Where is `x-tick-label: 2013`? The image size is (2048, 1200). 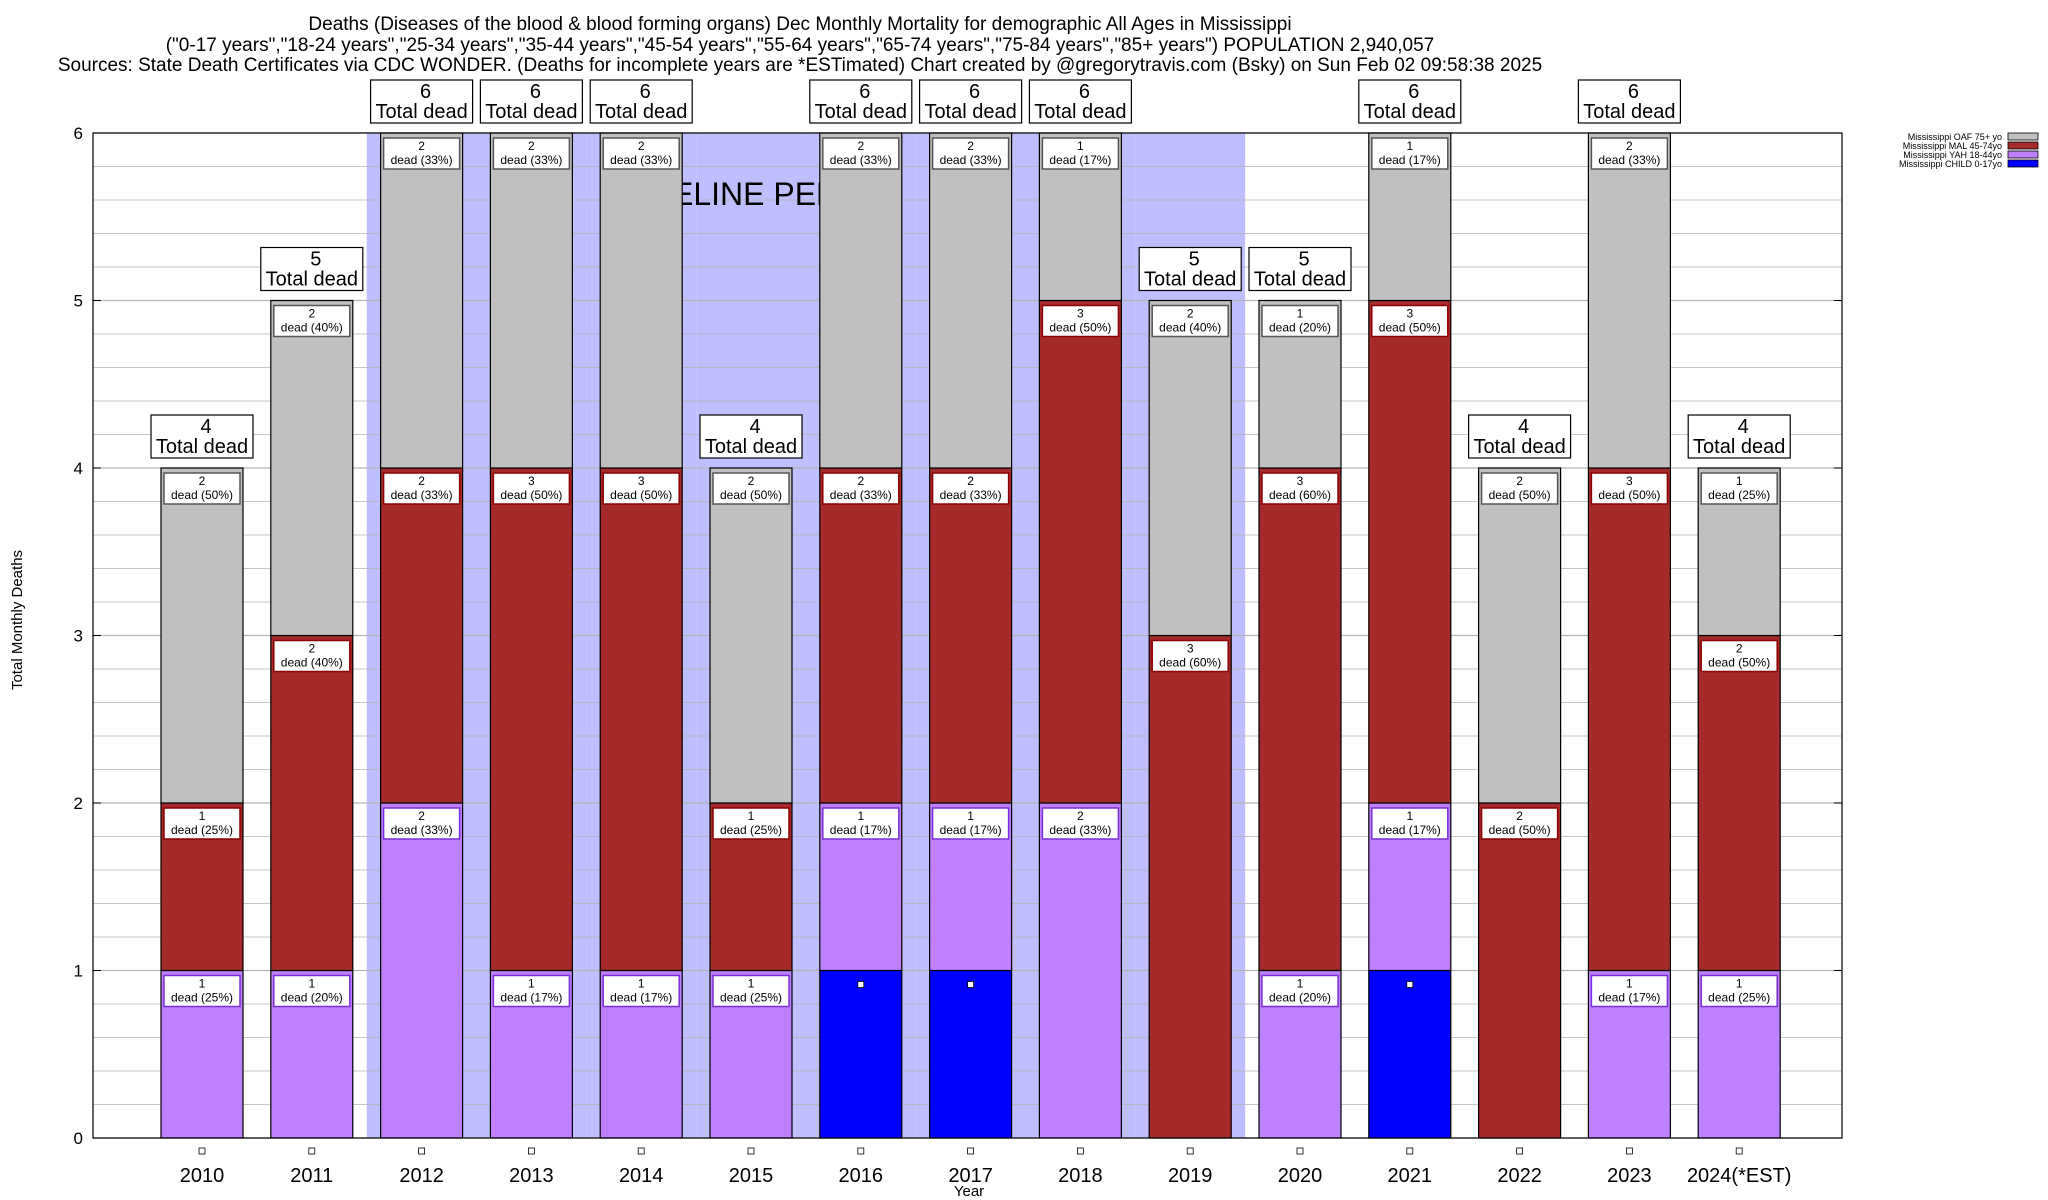
x-tick-label: 2013 is located at coordinates (531, 1176).